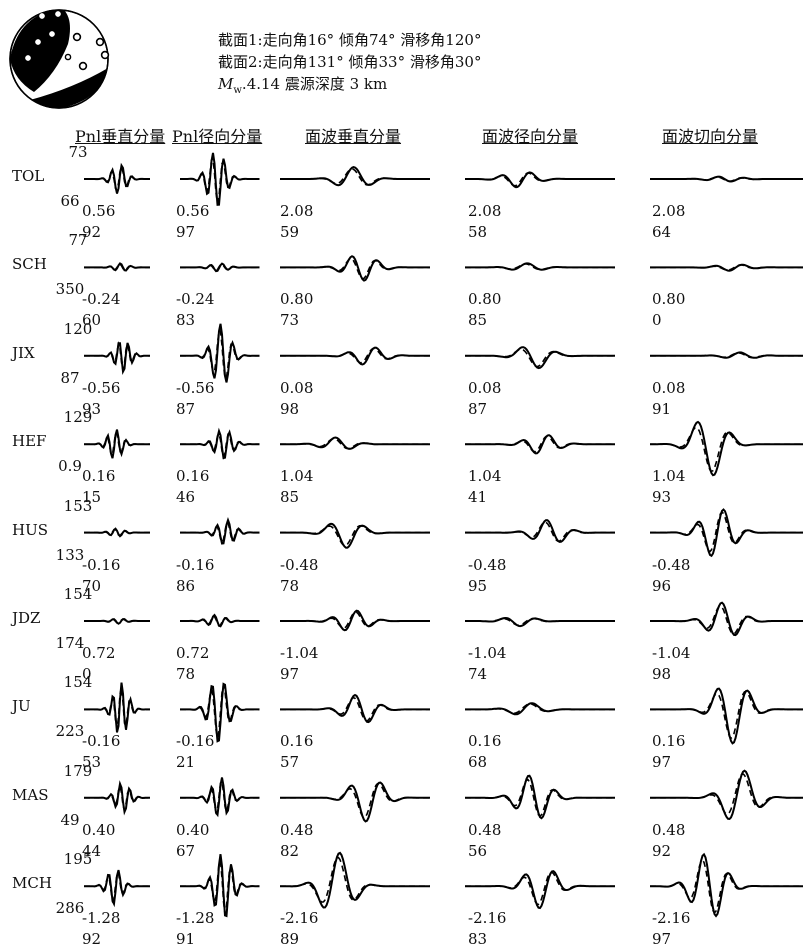 The image size is (803, 948). I want to click on cross-correlation: 83, so click(186, 320).